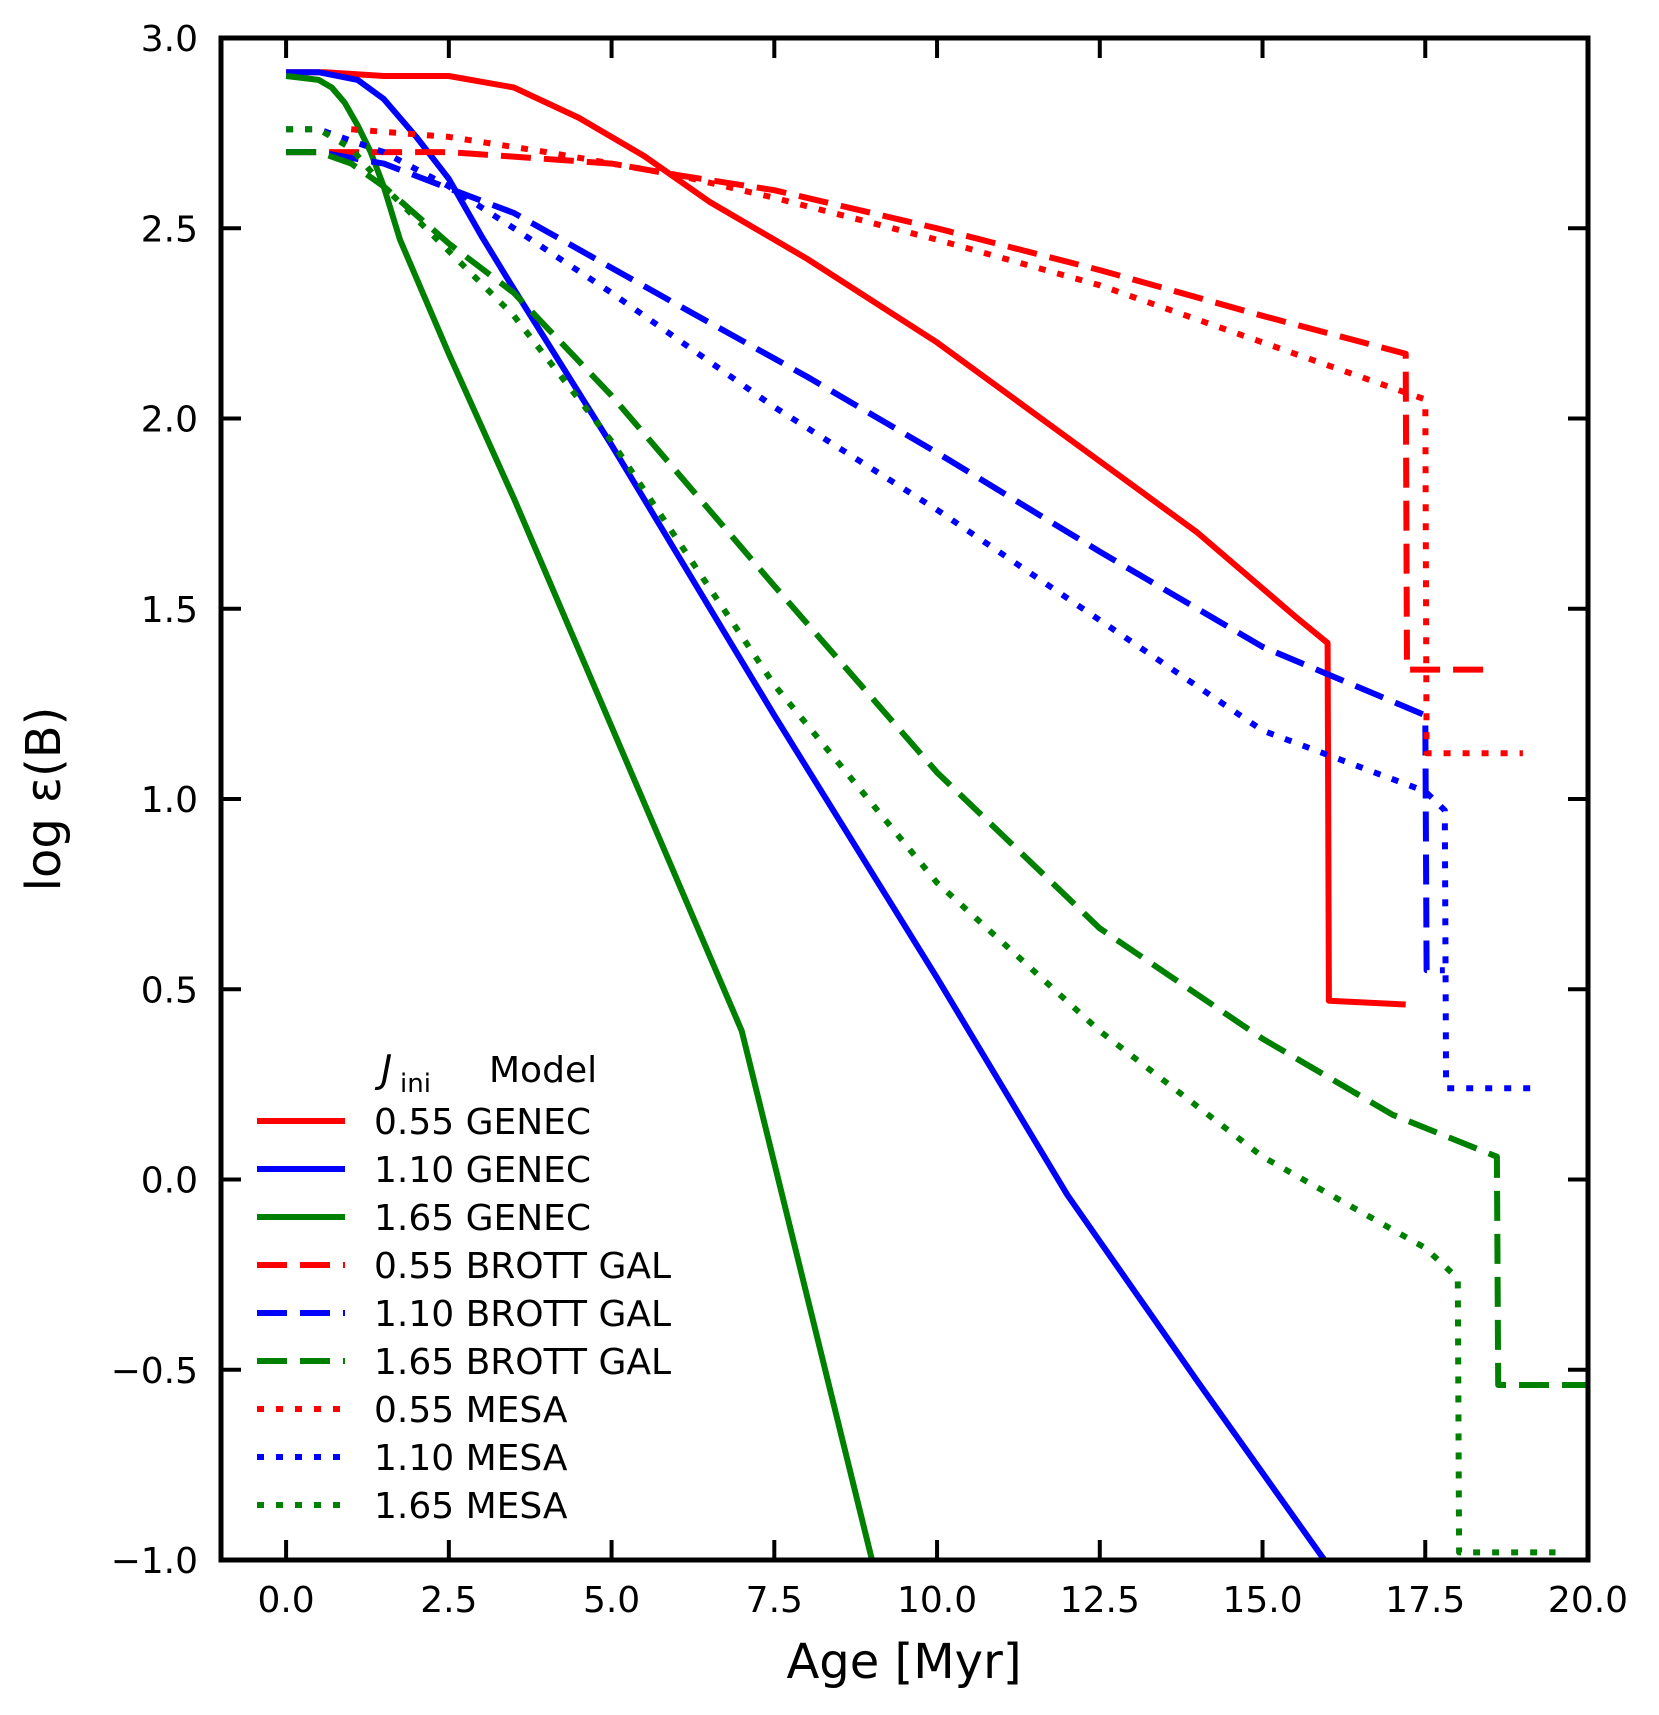  I want to click on y-tick-label: 0.5, so click(169, 990).